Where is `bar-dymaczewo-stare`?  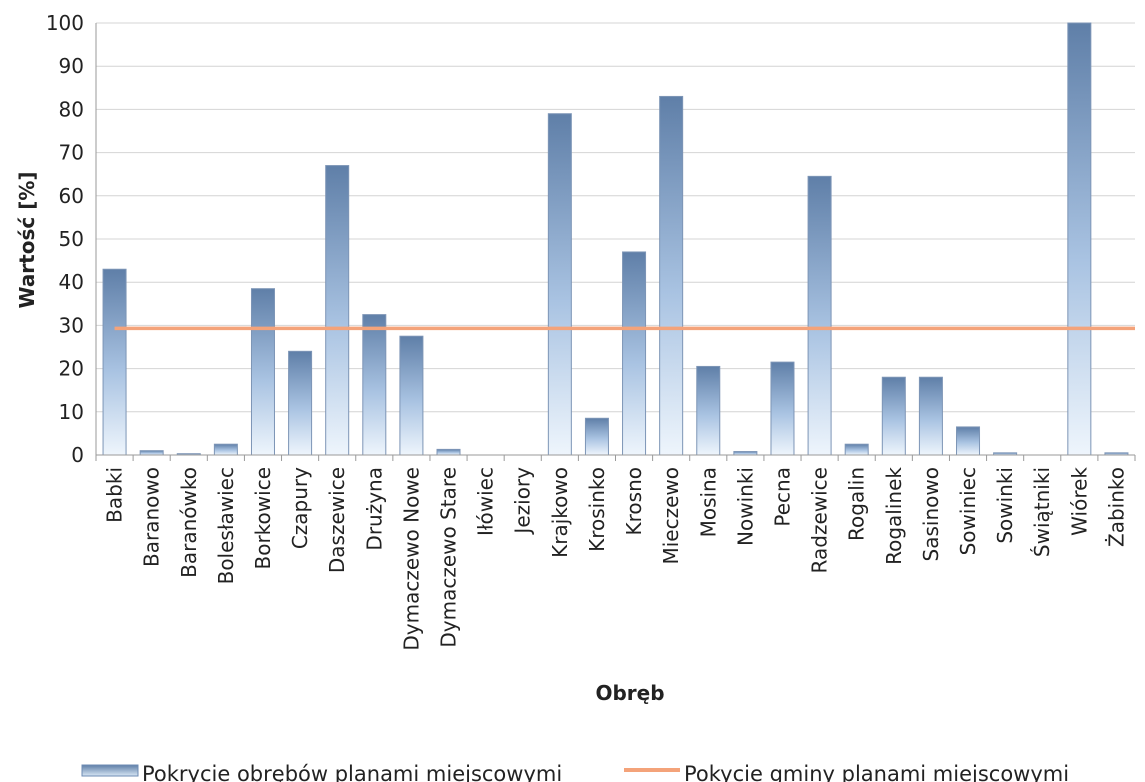 bar-dymaczewo-stare is located at coordinates (448, 452).